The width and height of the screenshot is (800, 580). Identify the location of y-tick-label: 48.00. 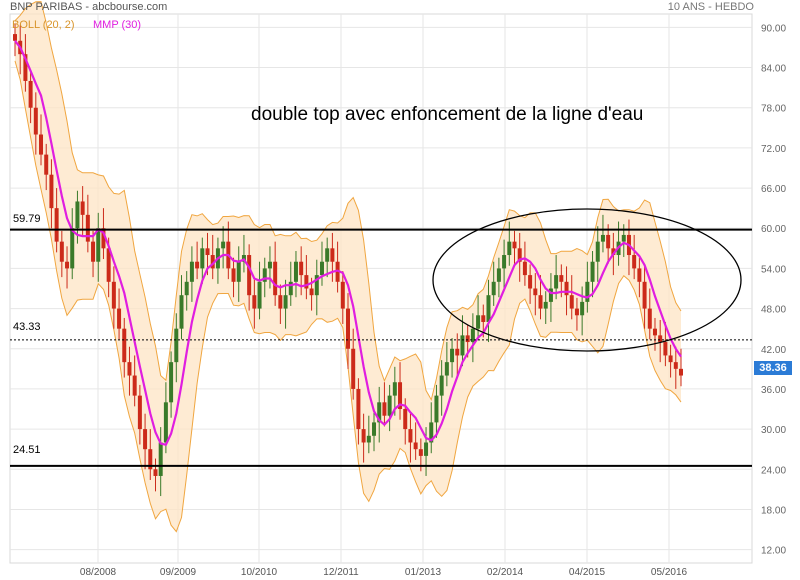
(773, 310).